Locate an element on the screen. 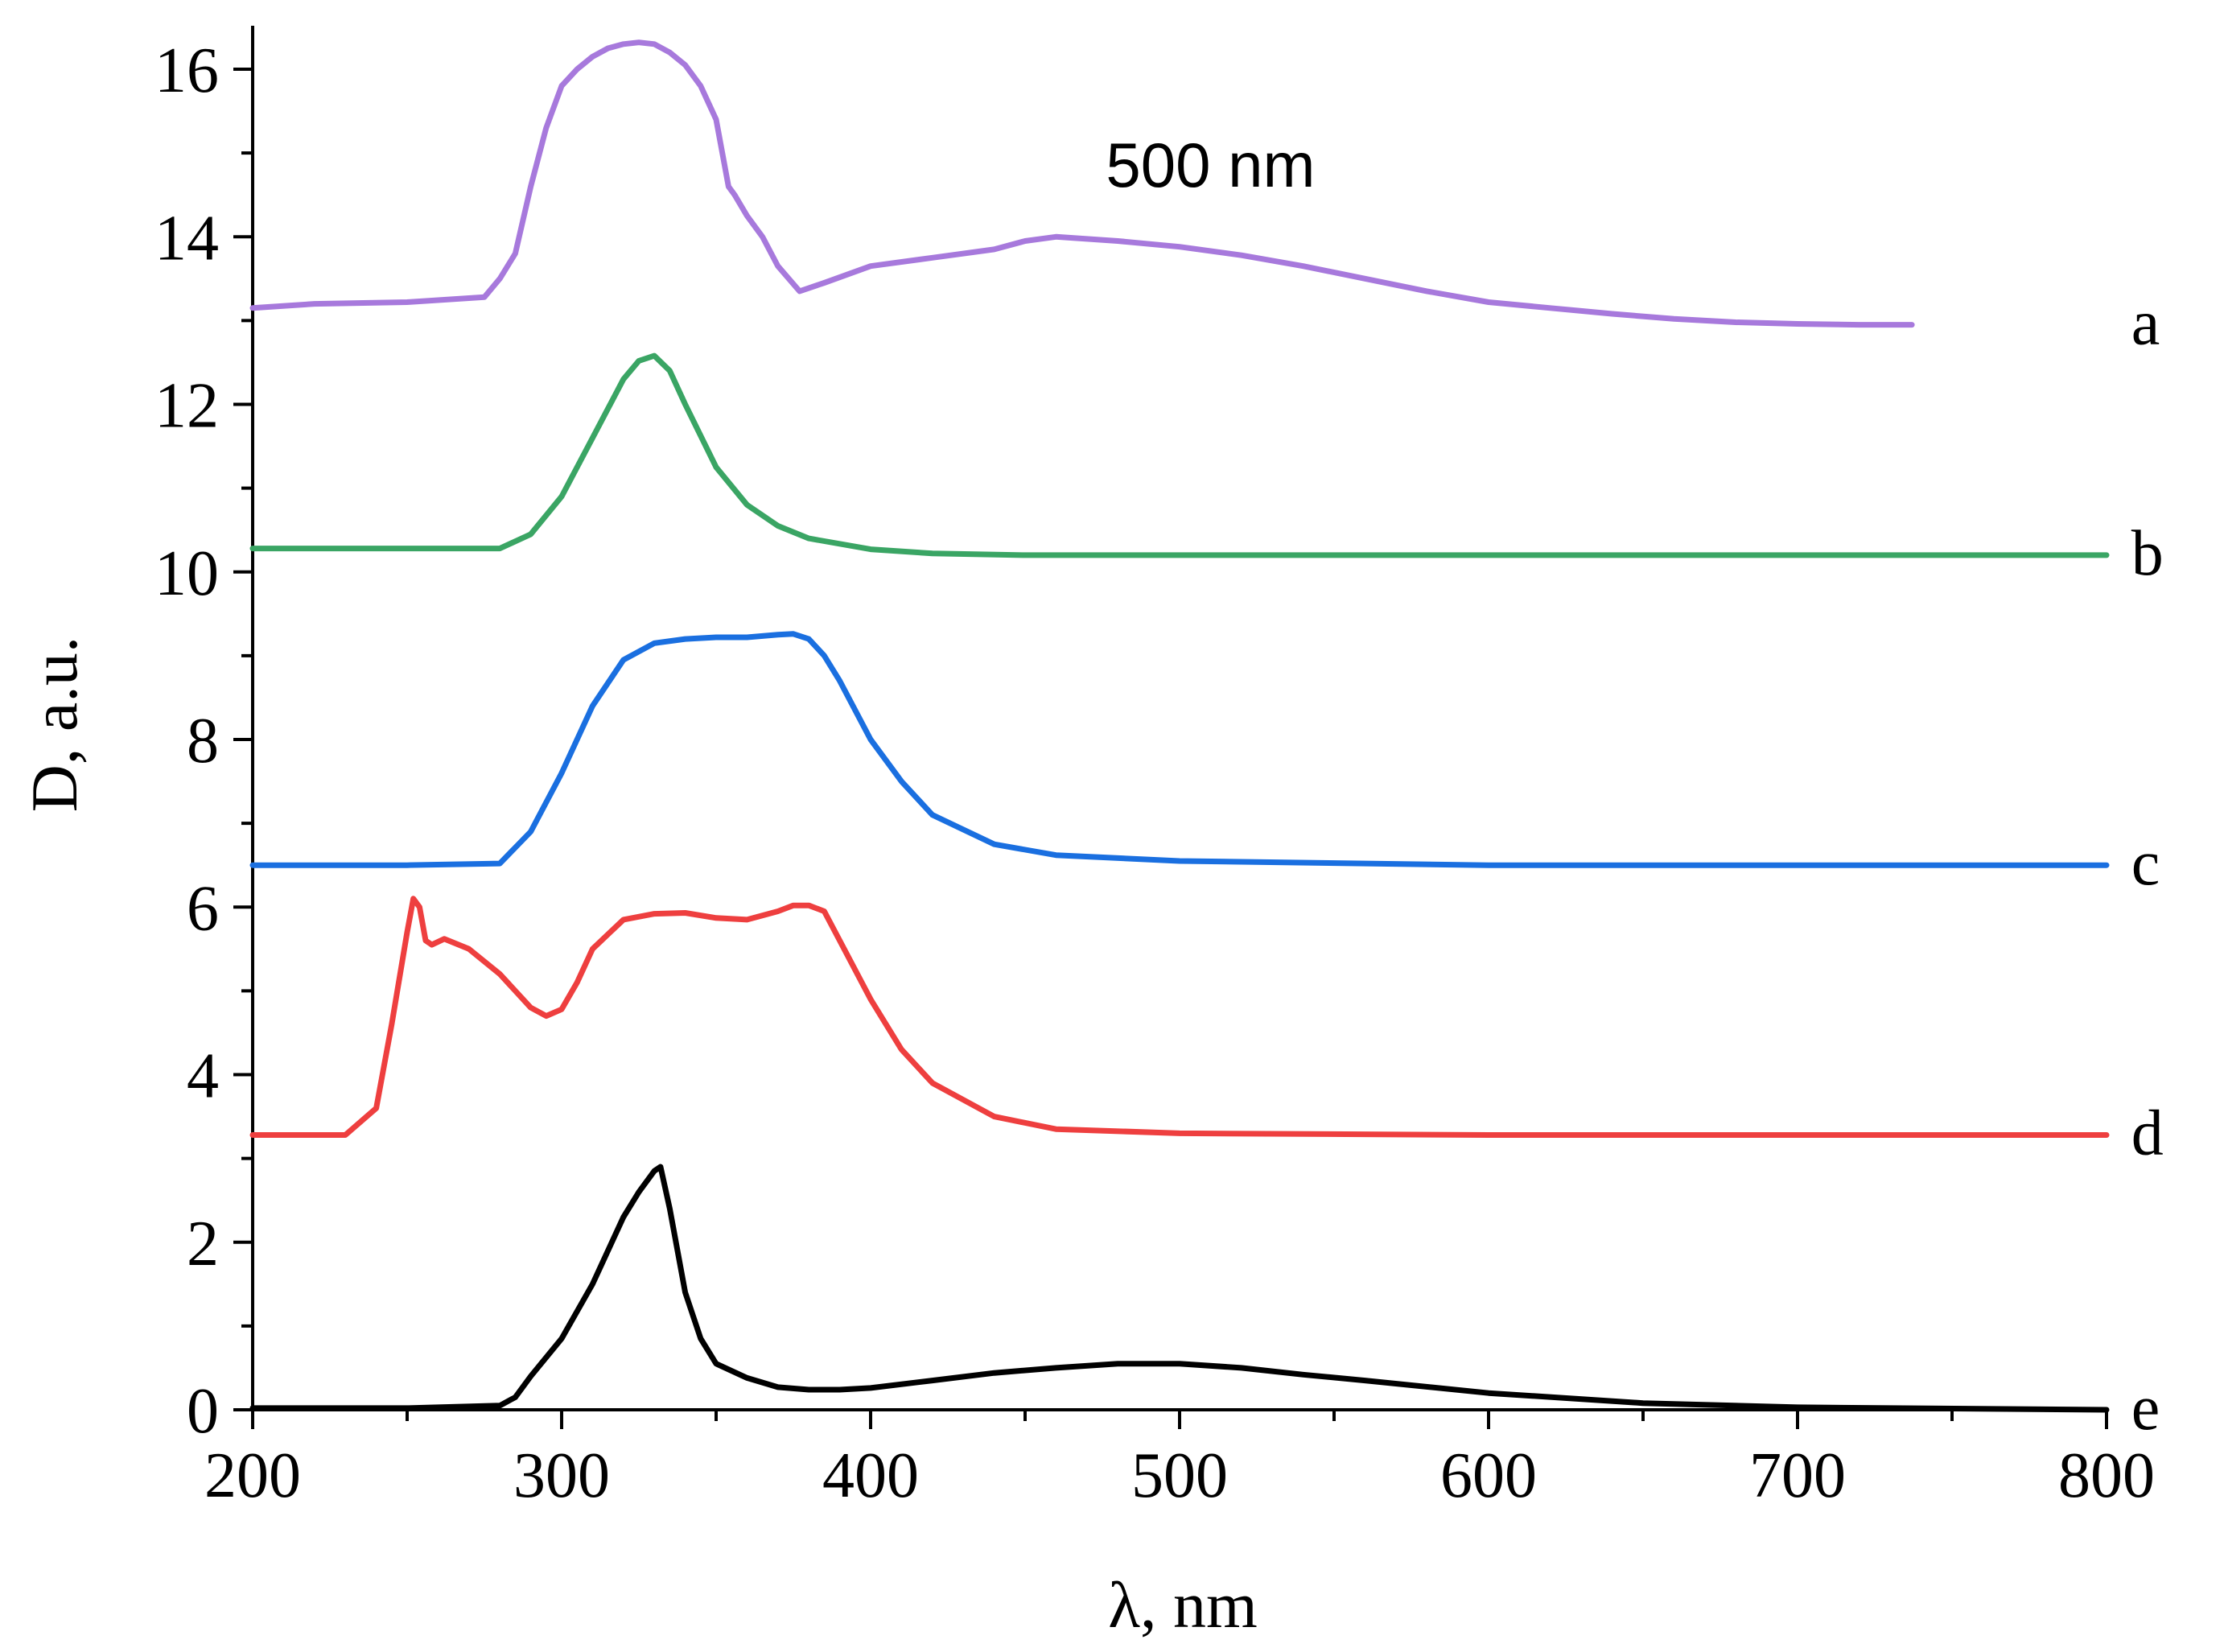 The width and height of the screenshot is (2224, 1652). curve-labels: a b c d e is located at coordinates (2147, 866).